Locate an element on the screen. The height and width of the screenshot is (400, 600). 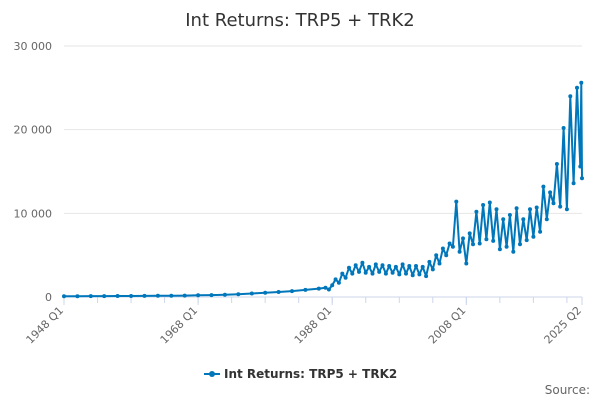
chart-title: Int Returns: TRP5 + TRK2 is located at coordinates (299, 20).